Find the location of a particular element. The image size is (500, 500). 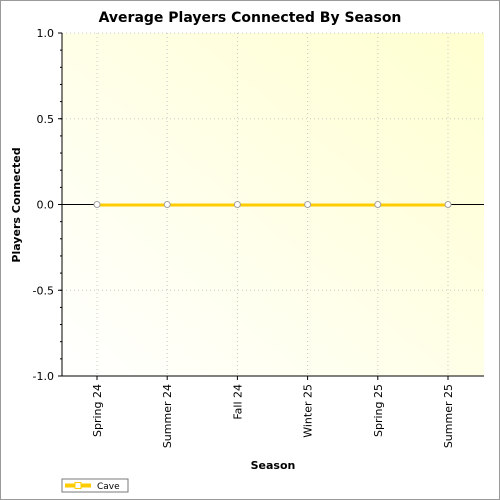

y-tick-label: 1.0 is located at coordinates (46, 33).